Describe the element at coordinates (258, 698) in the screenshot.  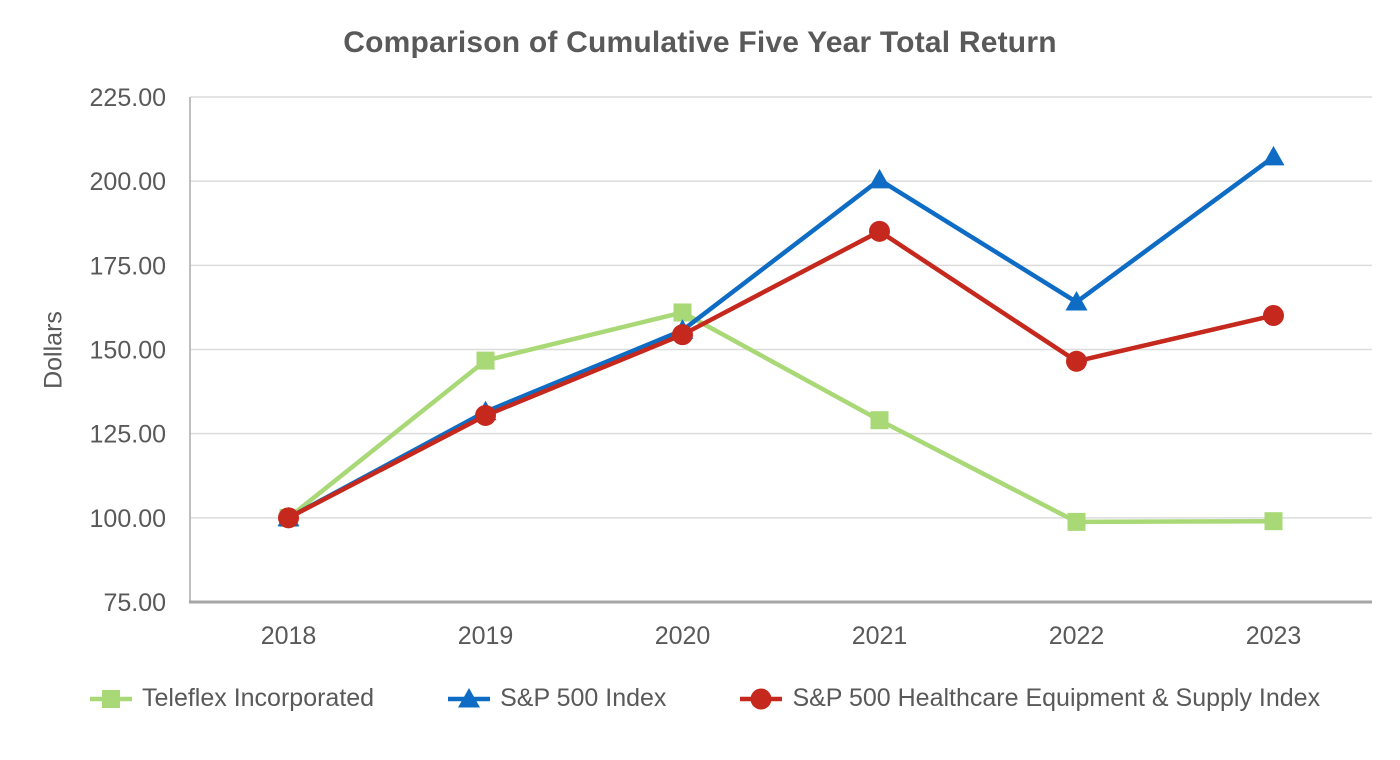
I see `legend-label-teleflex: Teleflex Incorporated` at that location.